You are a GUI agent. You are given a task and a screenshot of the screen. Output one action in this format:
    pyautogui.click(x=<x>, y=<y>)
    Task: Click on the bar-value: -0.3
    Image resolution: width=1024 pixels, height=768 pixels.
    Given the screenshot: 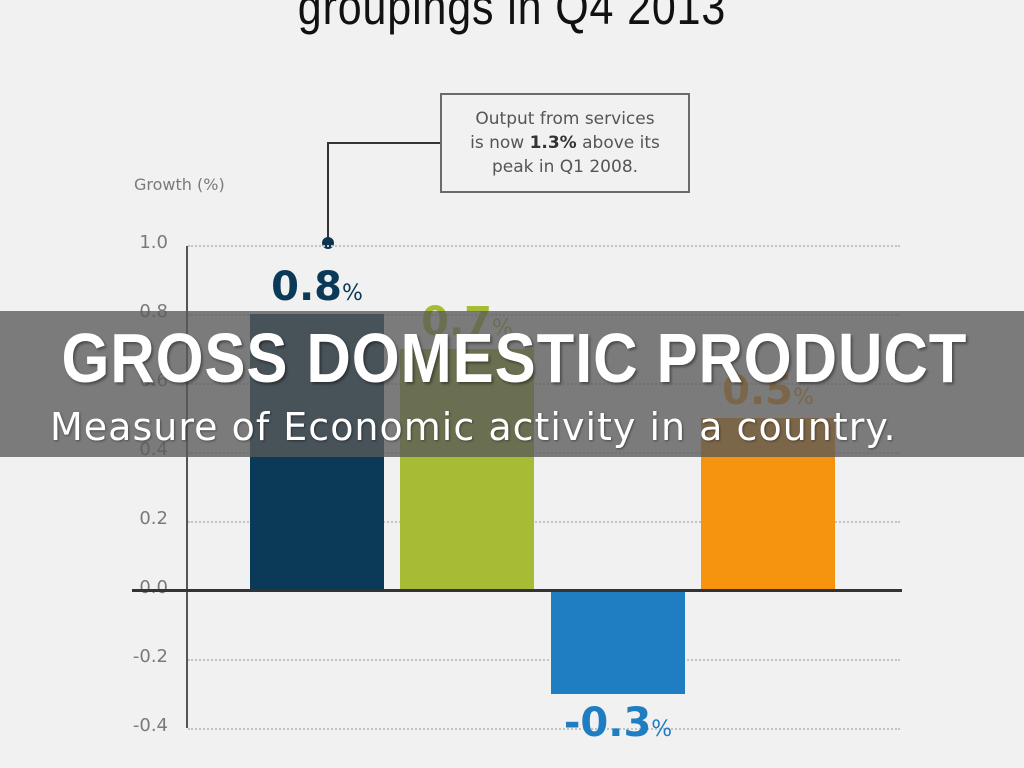 What is the action you would take?
    pyautogui.click(x=607, y=722)
    